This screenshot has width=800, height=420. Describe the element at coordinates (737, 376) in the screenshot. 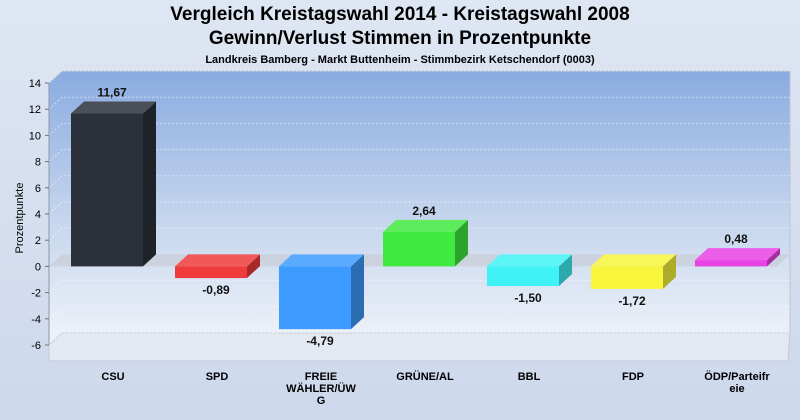

I see `x-tick-label: ÖDP/Parteifr` at that location.